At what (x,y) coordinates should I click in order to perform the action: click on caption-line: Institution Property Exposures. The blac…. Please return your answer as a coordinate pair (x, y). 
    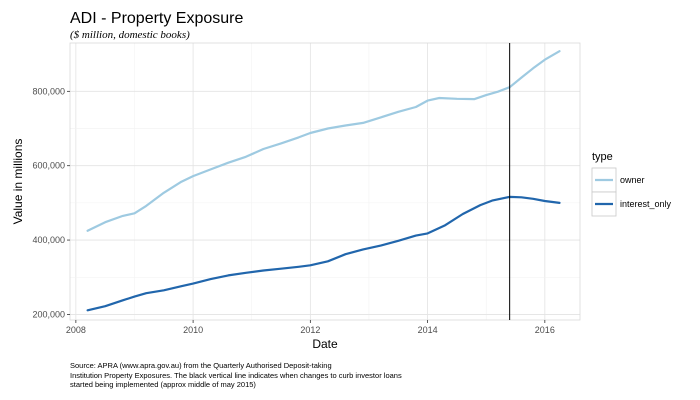
    Looking at the image, I should click on (236, 375).